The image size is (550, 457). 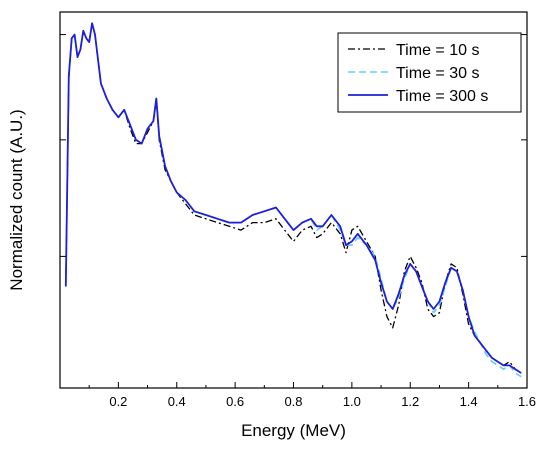 I want to click on legend-label: Time = 10 s, so click(x=437, y=50).